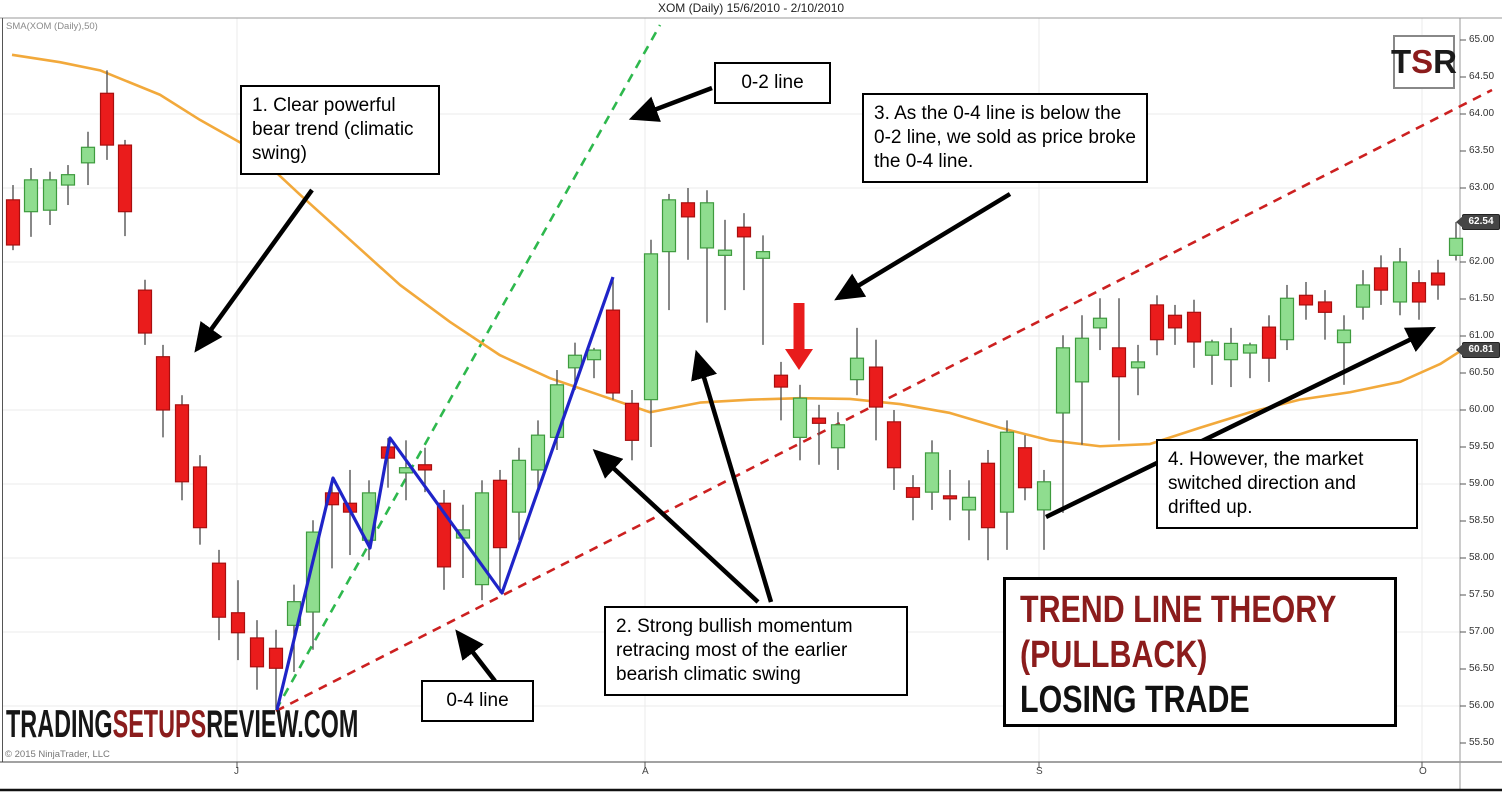 This screenshot has width=1502, height=793. I want to click on site-watermark: TRADINGSETUPSREVIEW.COM, so click(182, 725).